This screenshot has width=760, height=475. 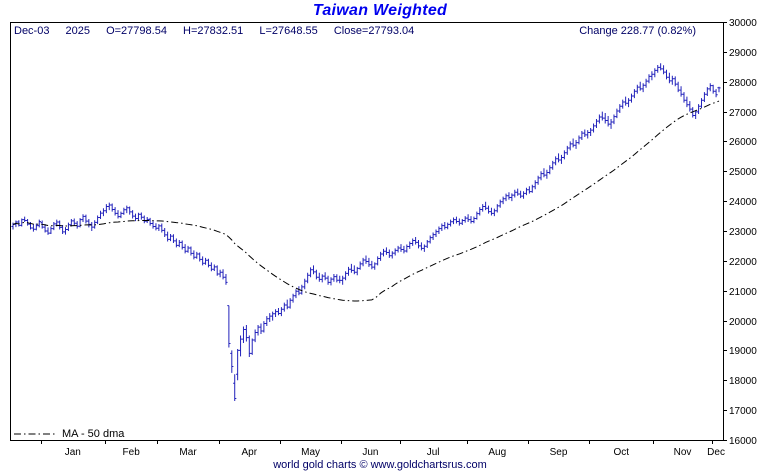 What do you see at coordinates (743, 262) in the screenshot?
I see `y-axis-label: 22000` at bounding box center [743, 262].